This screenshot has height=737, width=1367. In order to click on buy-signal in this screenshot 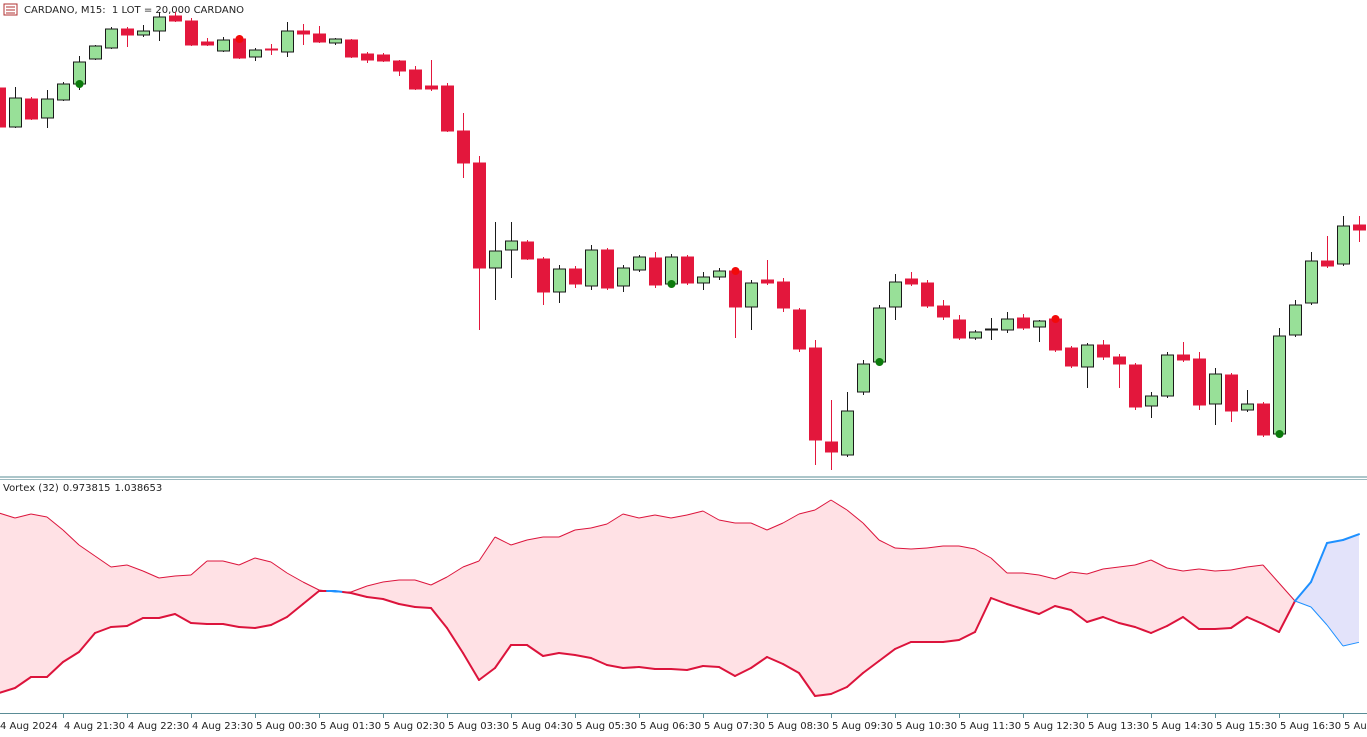, I will do `click(879, 362)`.